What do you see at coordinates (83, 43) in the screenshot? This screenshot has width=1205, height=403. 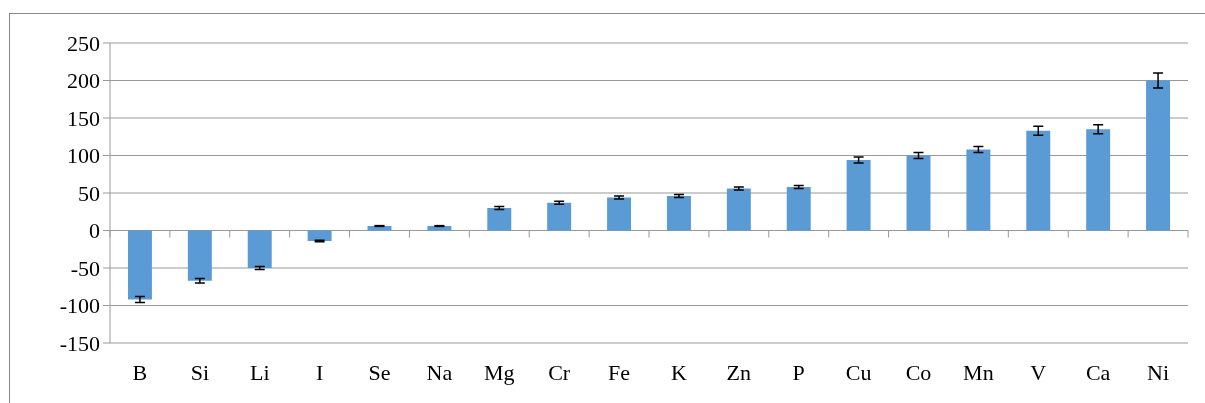 I see `y-tick-label: 250` at bounding box center [83, 43].